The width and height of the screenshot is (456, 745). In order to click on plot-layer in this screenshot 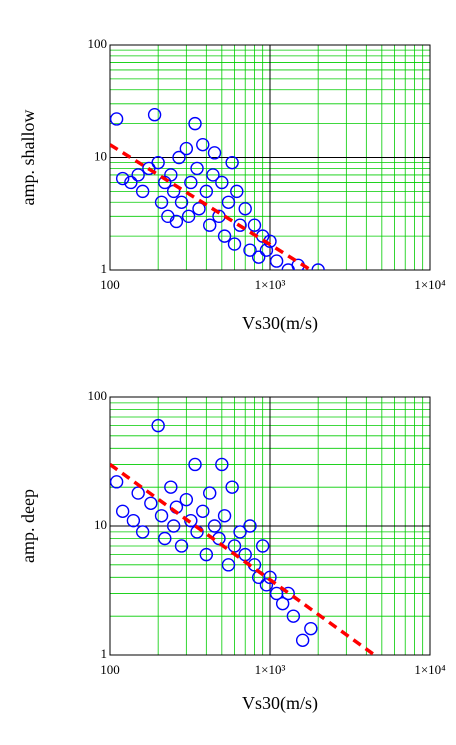, I will do `click(217, 189)`.